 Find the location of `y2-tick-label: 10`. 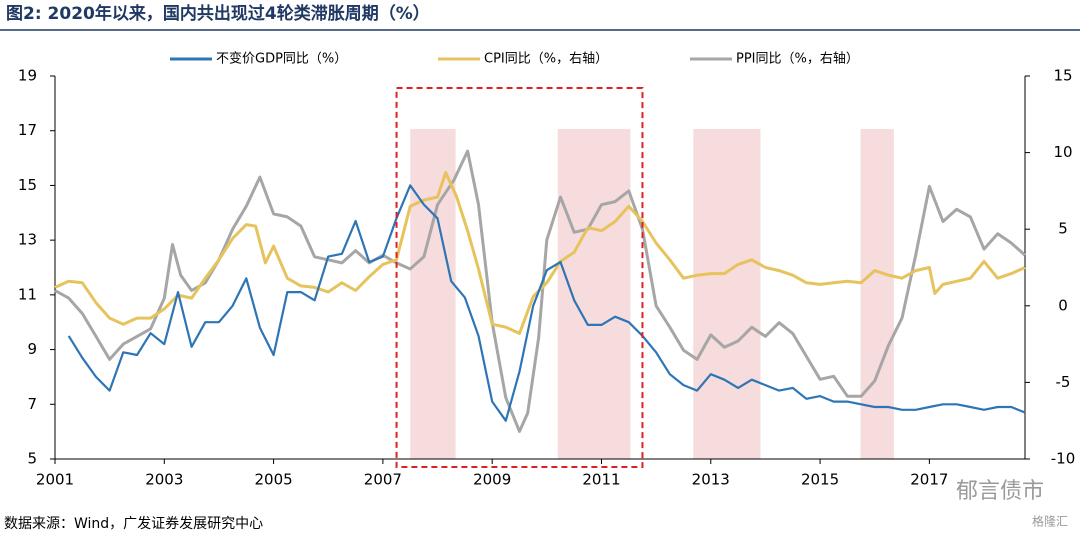

y2-tick-label: 10 is located at coordinates (1062, 152).